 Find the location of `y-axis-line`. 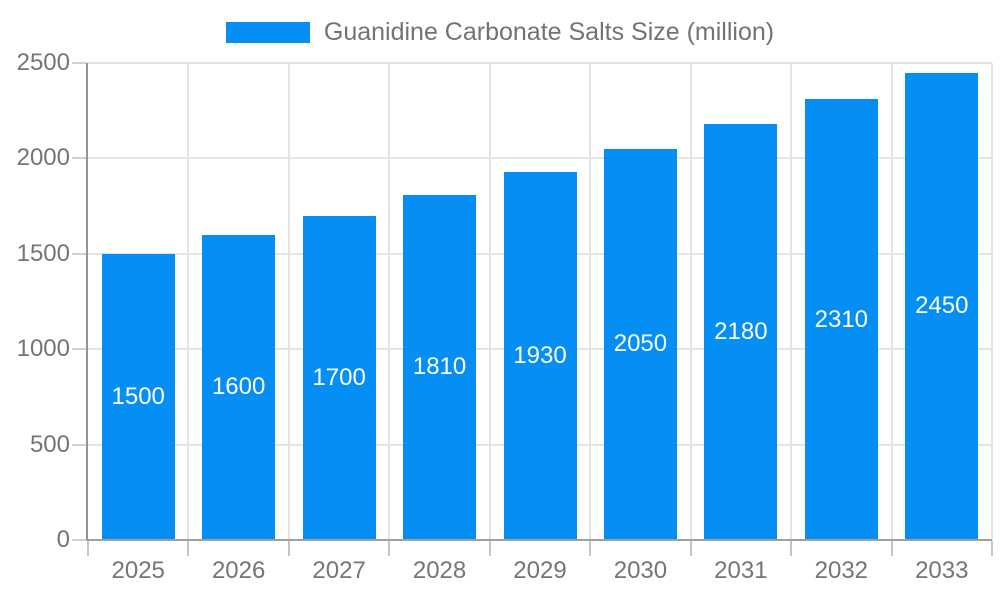

y-axis-line is located at coordinates (87, 301).